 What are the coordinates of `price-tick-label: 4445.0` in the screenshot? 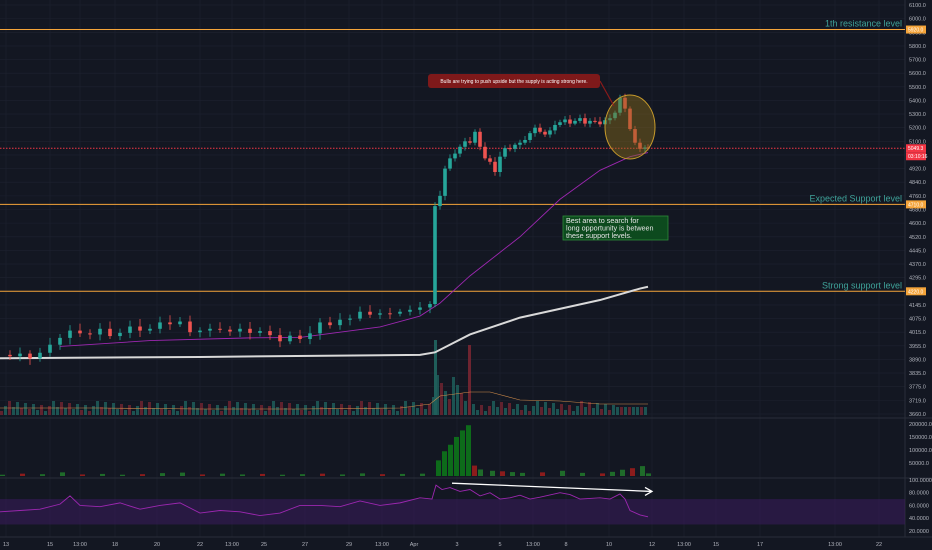 It's located at (917, 251).